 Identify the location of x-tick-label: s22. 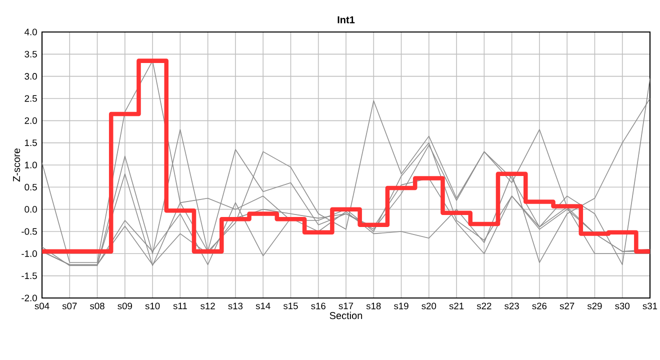
(484, 306).